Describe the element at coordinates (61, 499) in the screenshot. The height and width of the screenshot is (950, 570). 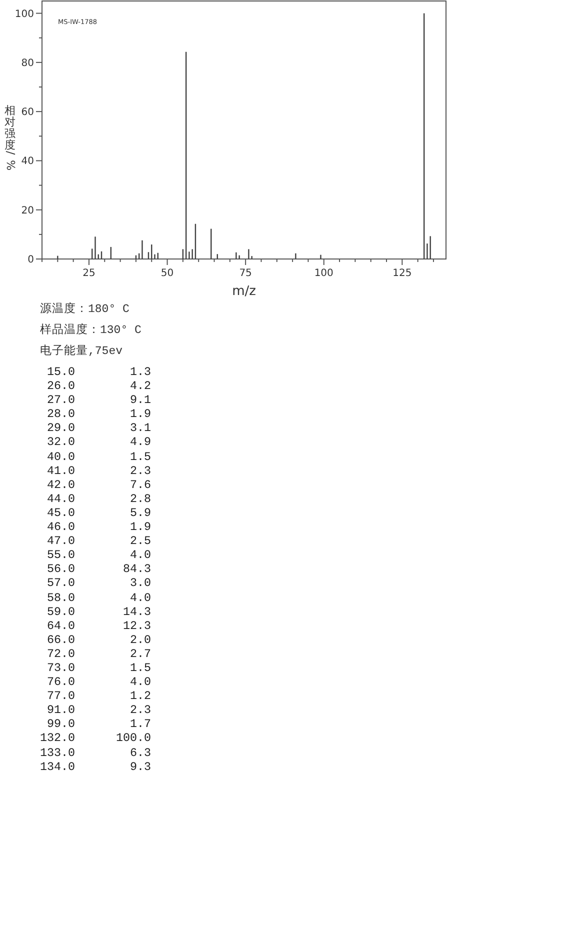
I see `category-label: 44.0` at that location.